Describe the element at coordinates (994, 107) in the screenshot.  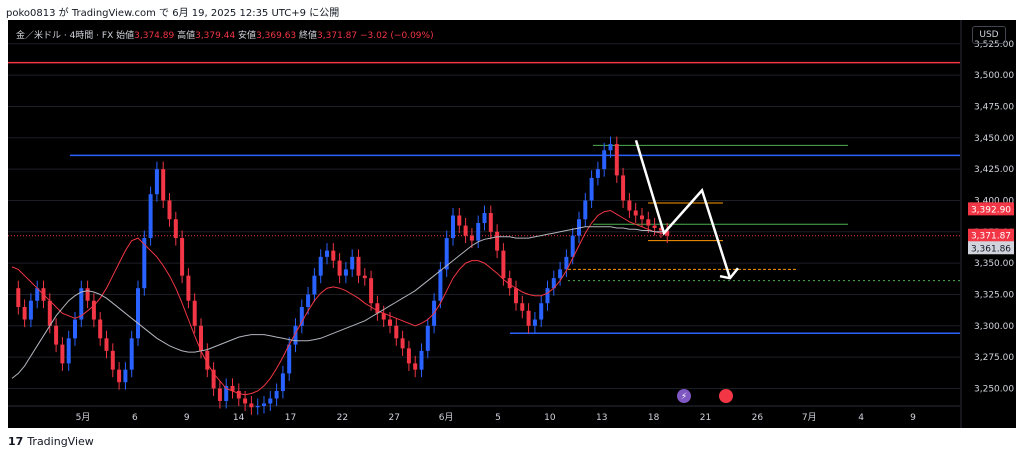
I see `y-tick-label: 3,475.00` at that location.